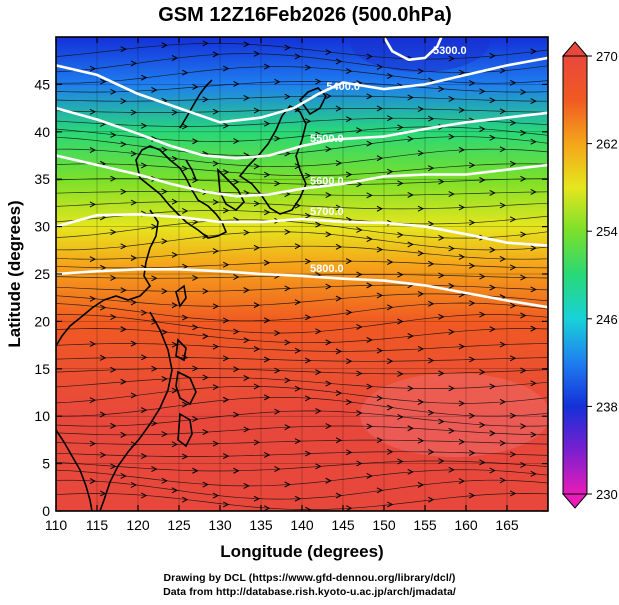  I want to click on y-tick-label: 0, so click(46, 511).